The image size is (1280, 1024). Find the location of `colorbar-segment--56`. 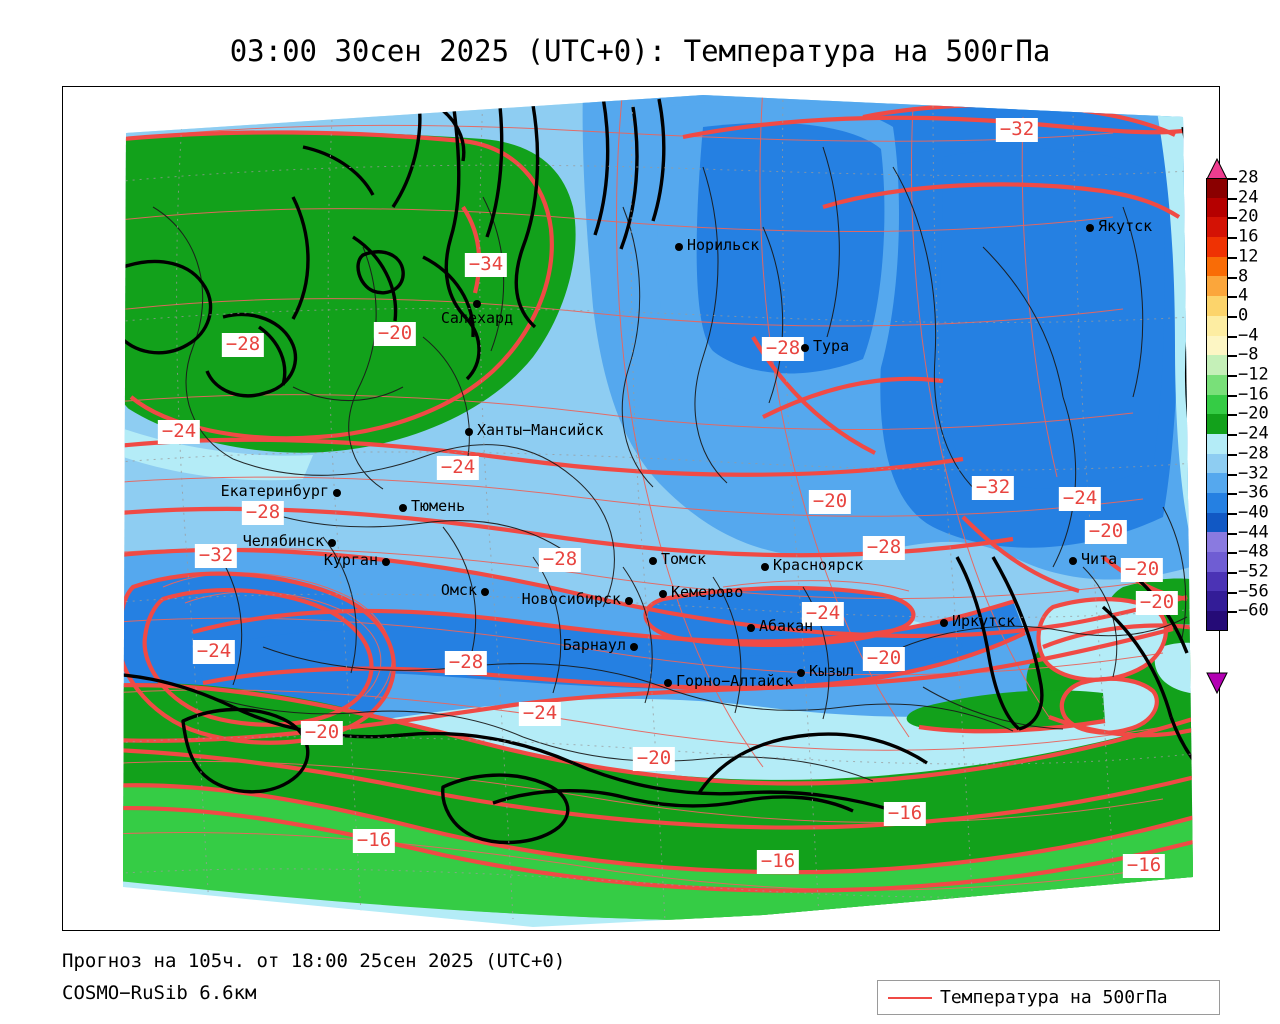

colorbar-segment--56 is located at coordinates (1217, 601).